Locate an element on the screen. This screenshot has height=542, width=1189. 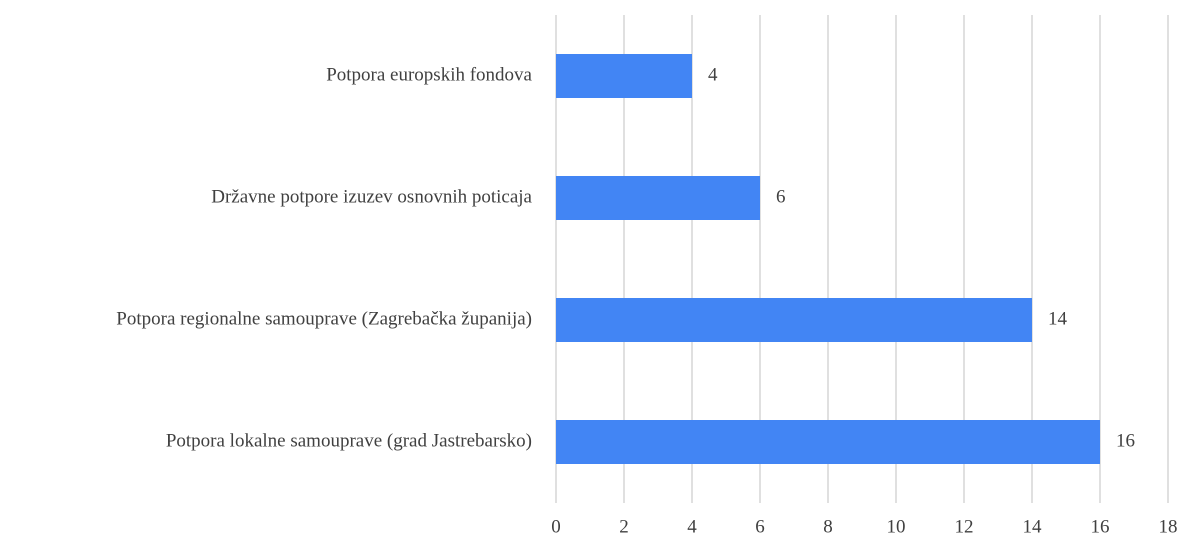
y-tick-label: Državne potpore izuzev osnovnih poticaja is located at coordinates (371, 196).